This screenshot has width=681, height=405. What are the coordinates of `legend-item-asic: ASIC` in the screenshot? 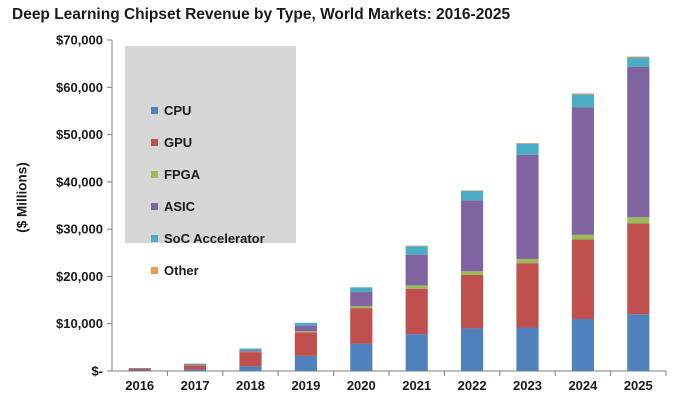 It's located at (173, 206).